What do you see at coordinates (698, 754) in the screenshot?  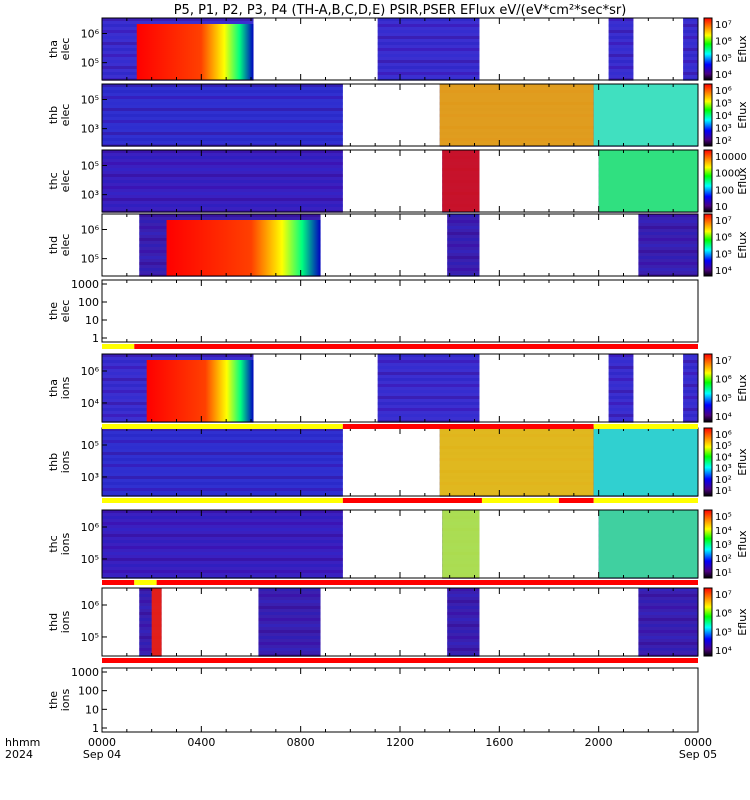 I see `date-label: Sep 05` at bounding box center [698, 754].